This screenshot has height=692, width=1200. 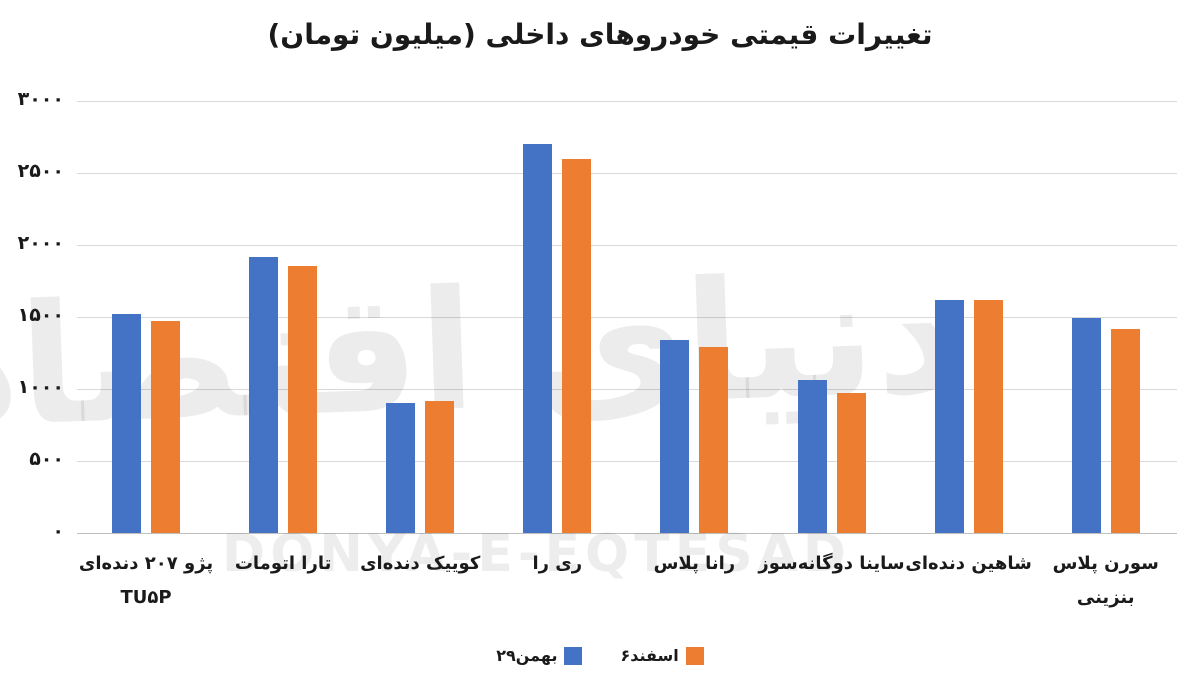 I want to click on bar-۶اسفند-cat2, so click(x=303, y=399).